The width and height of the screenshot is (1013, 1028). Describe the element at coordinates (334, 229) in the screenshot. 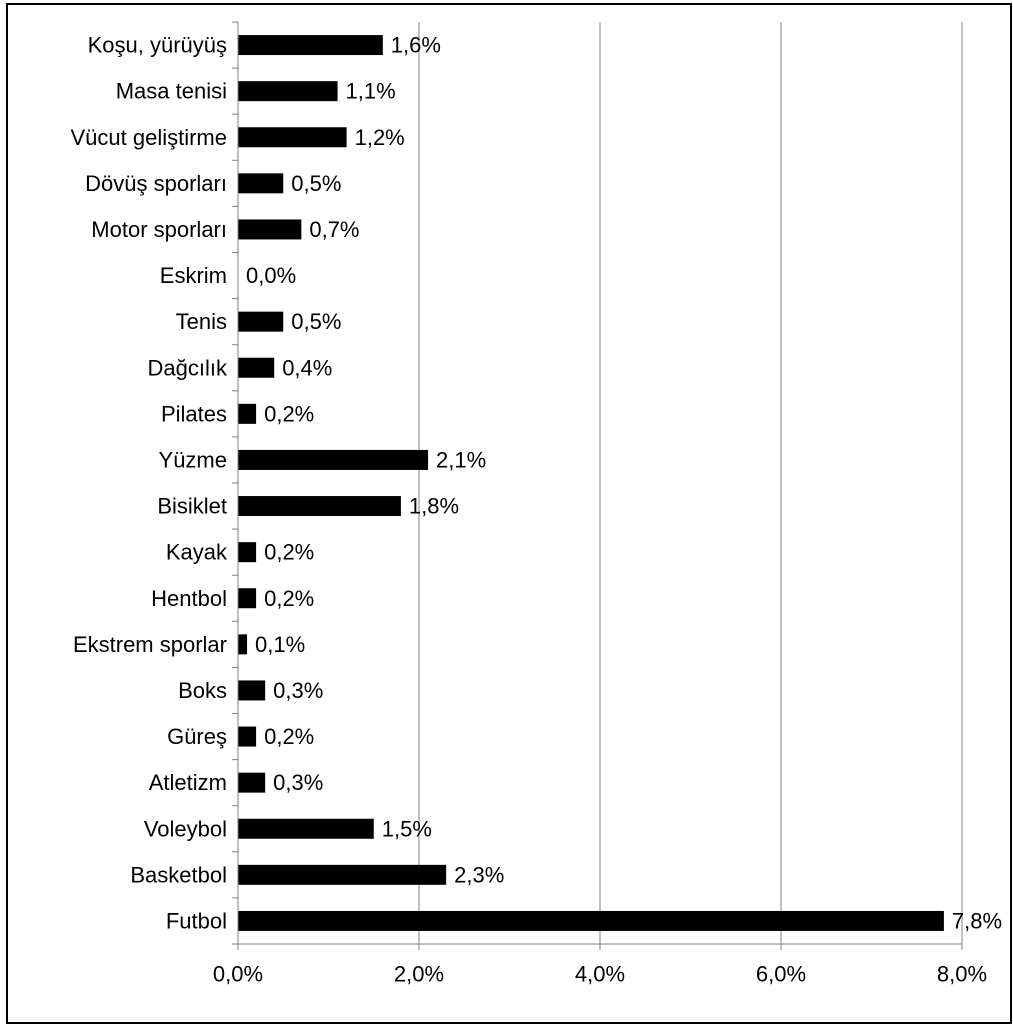

I see `data-label: 0,7%` at that location.